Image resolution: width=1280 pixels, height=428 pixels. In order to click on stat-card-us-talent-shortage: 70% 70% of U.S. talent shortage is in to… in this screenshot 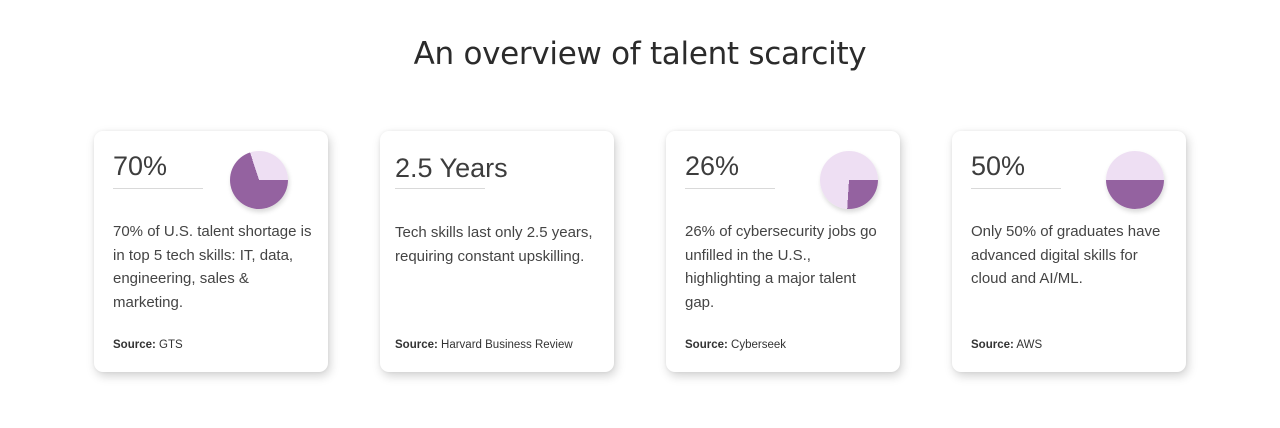, I will do `click(211, 251)`.